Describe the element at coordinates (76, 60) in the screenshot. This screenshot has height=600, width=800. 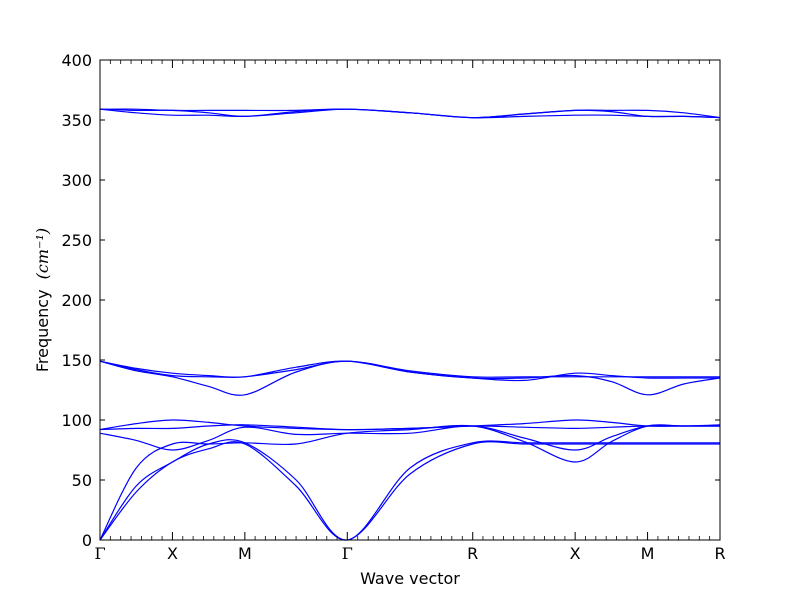
I see `y-tick-label: 400` at that location.